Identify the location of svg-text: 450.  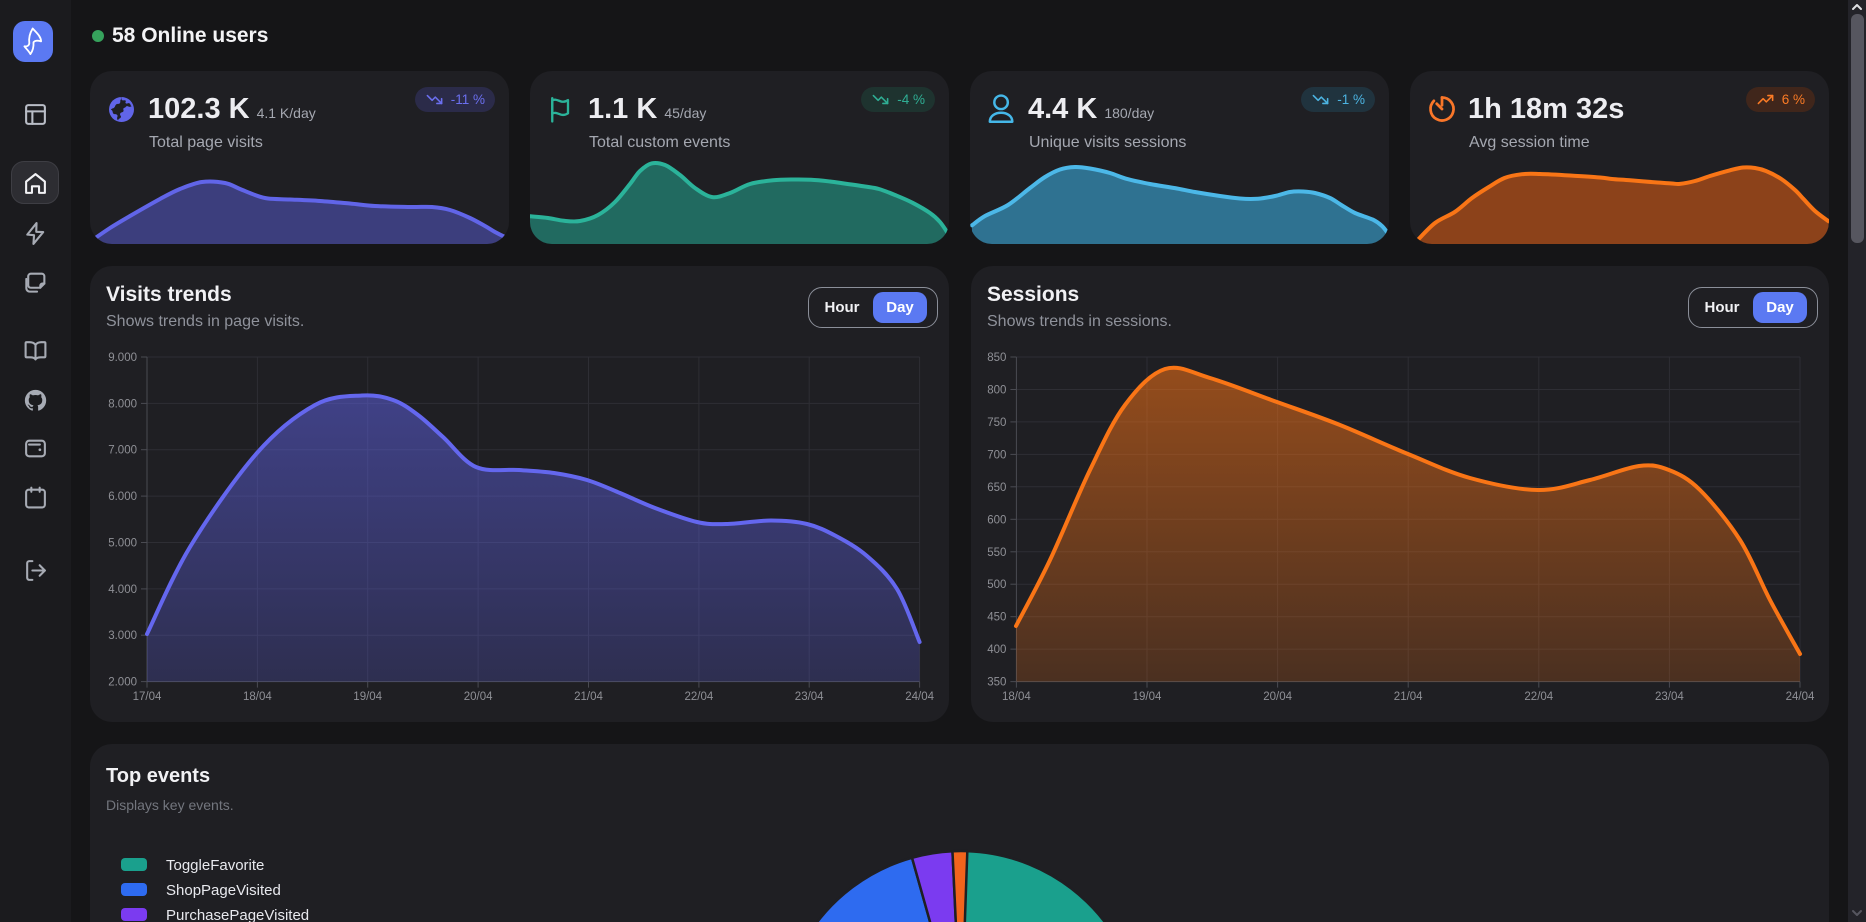
(996, 618).